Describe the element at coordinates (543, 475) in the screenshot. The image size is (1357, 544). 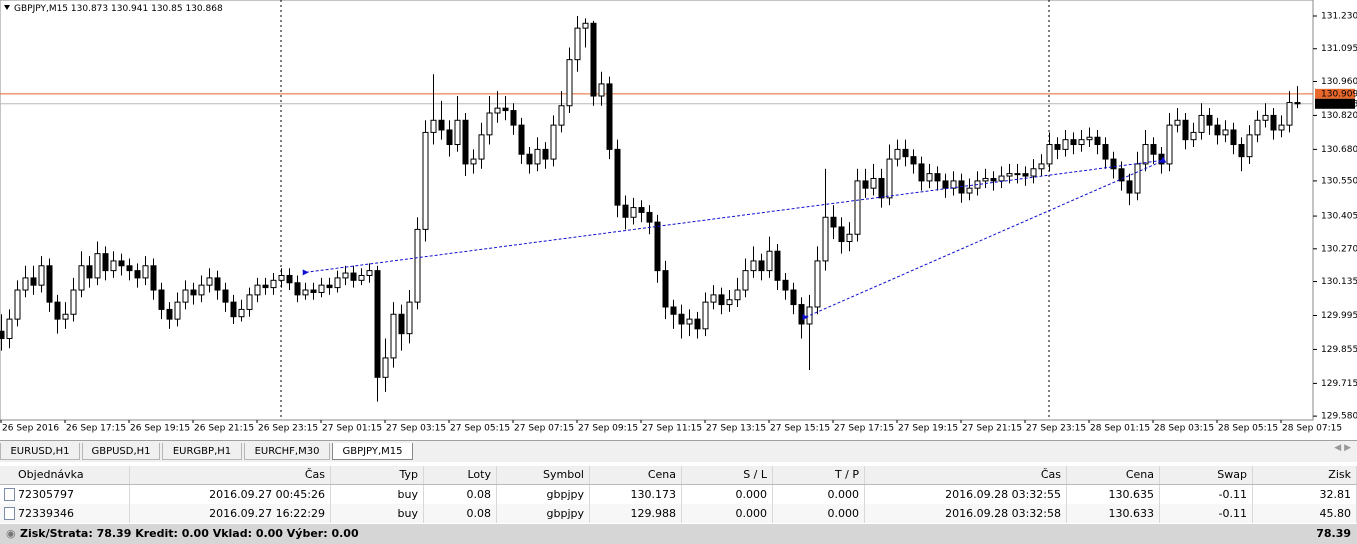
I see `column-header: Symbol` at that location.